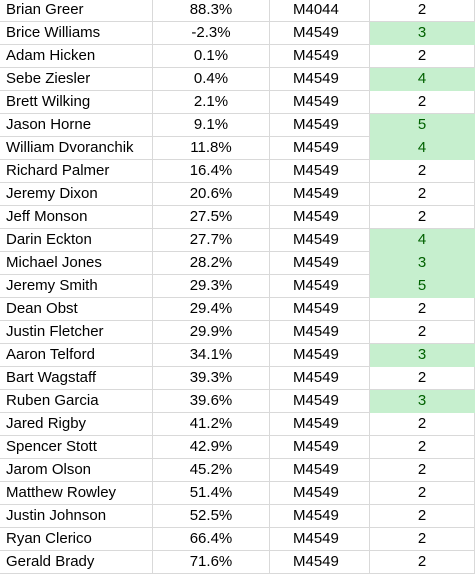 This screenshot has height=576, width=475. What do you see at coordinates (211, 125) in the screenshot?
I see `cell-percent: 9.1%` at bounding box center [211, 125].